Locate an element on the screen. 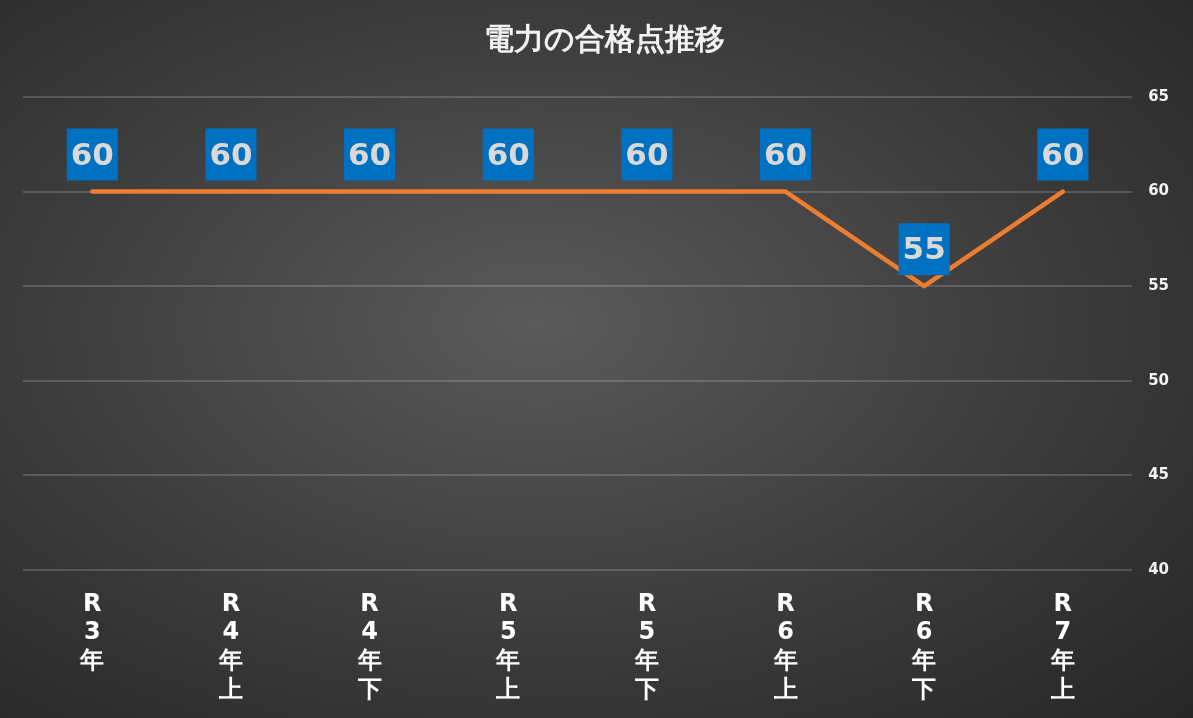 The height and width of the screenshot is (718, 1193). x-tick-label: R4年下 is located at coordinates (369, 646).